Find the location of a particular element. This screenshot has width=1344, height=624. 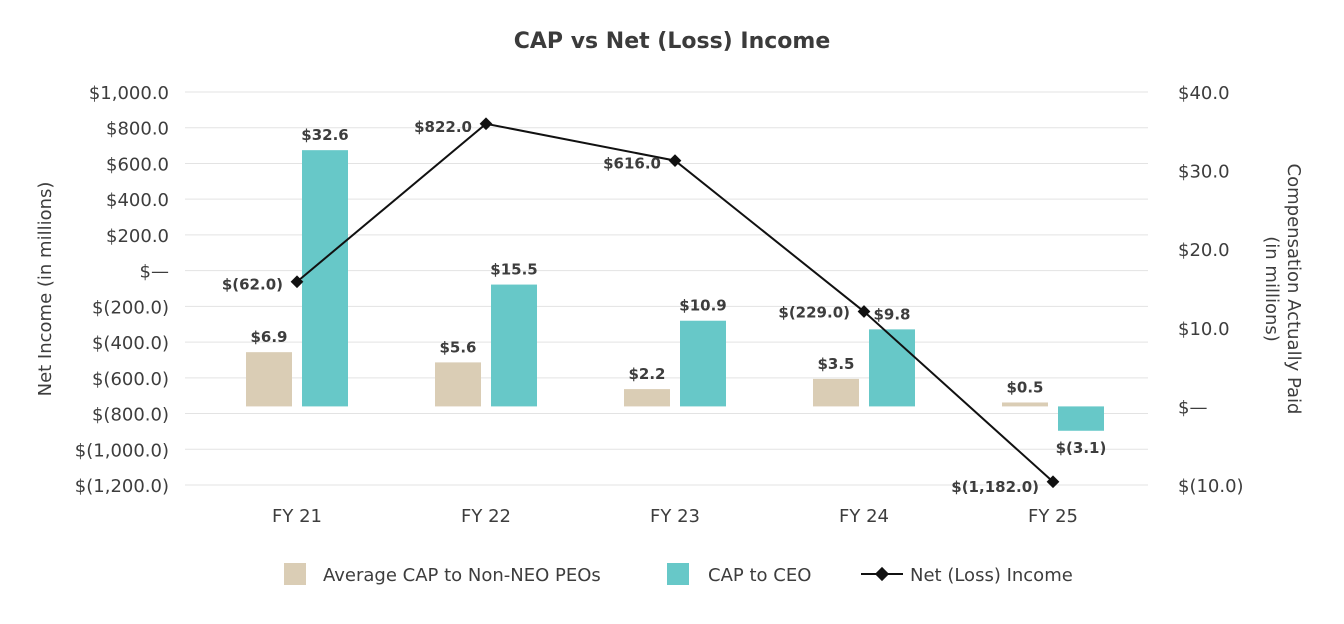

left-axis-label: Net Income (in millions) is located at coordinates (45, 289).